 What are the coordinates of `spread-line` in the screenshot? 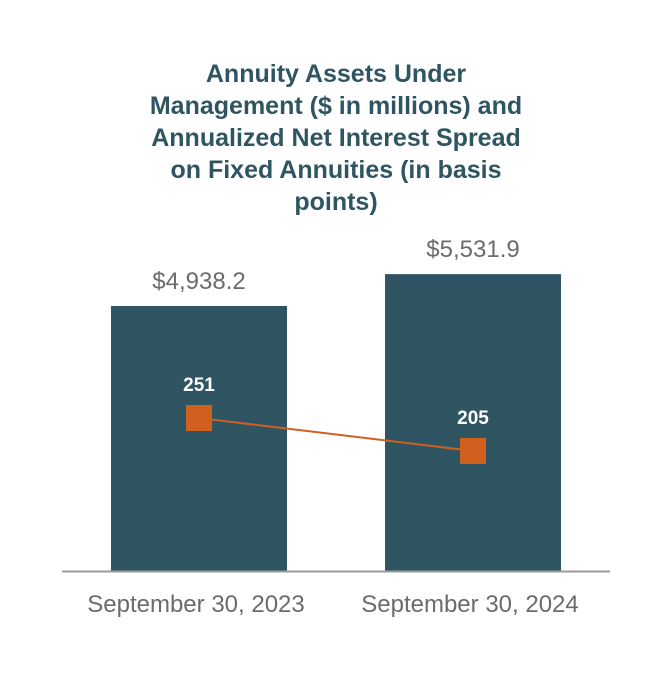 It's located at (336, 434).